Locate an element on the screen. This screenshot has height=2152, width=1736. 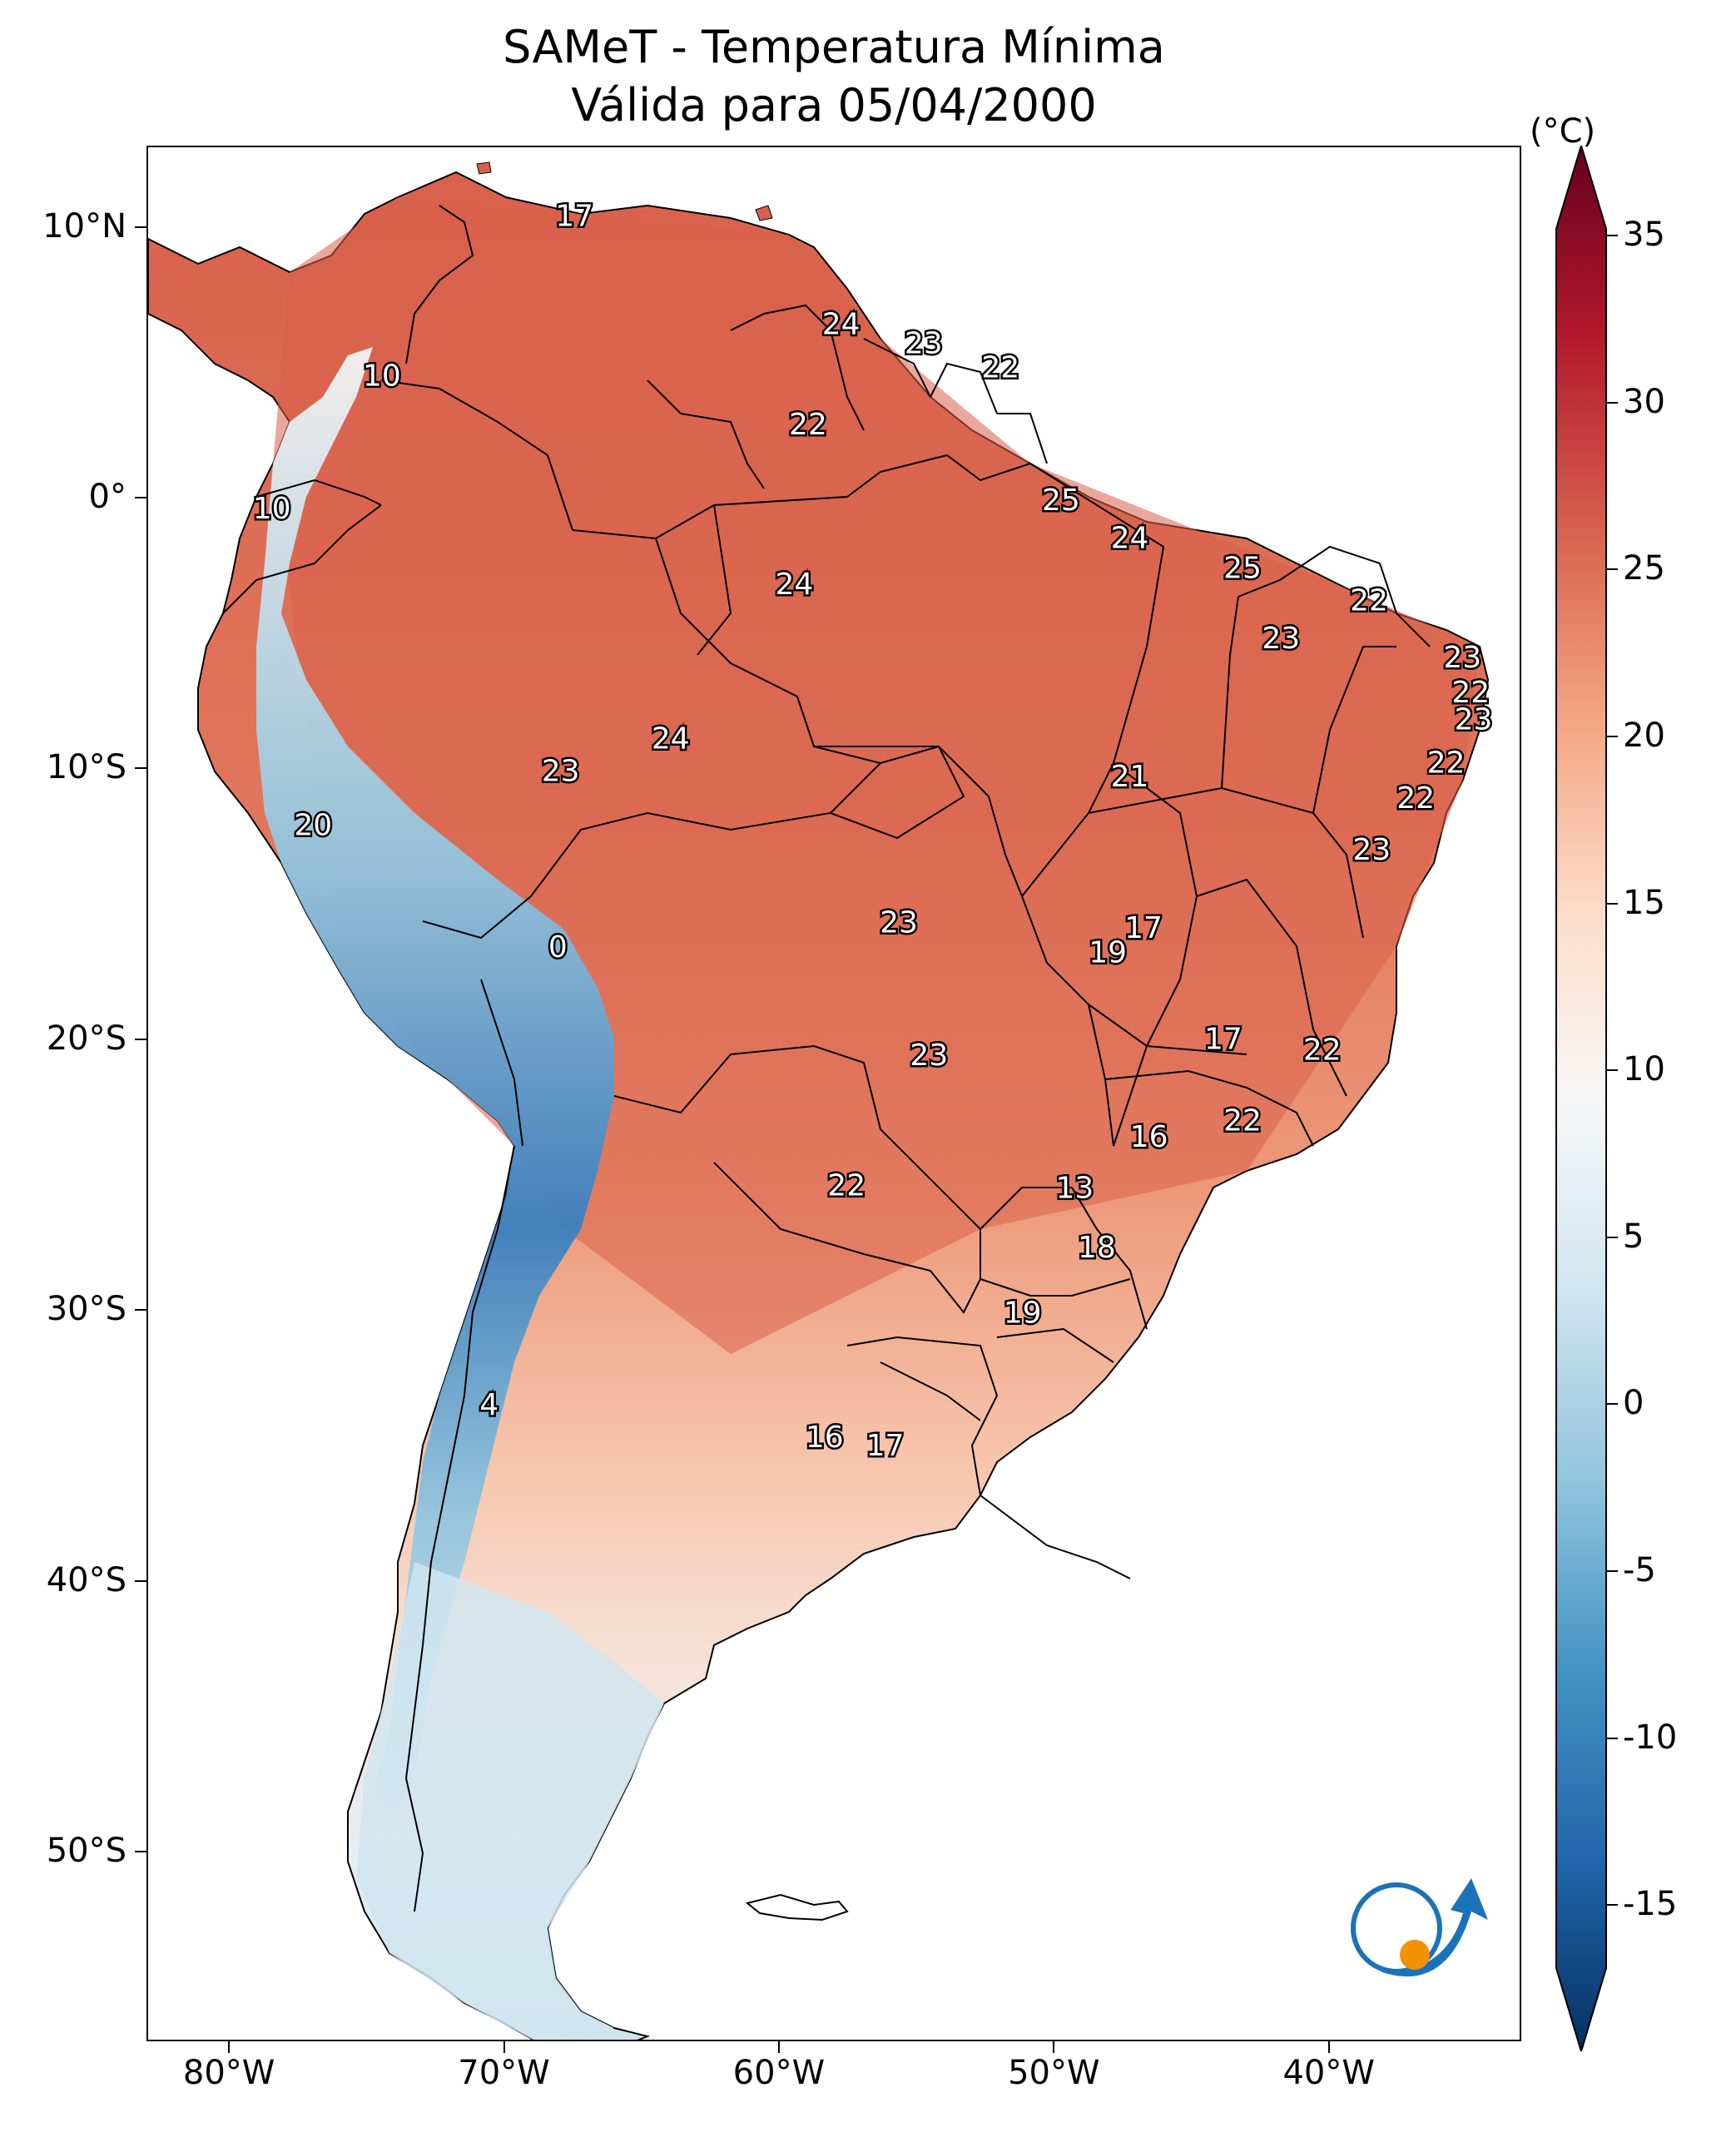
colorbar-tick-label: 15 is located at coordinates (1644, 902).